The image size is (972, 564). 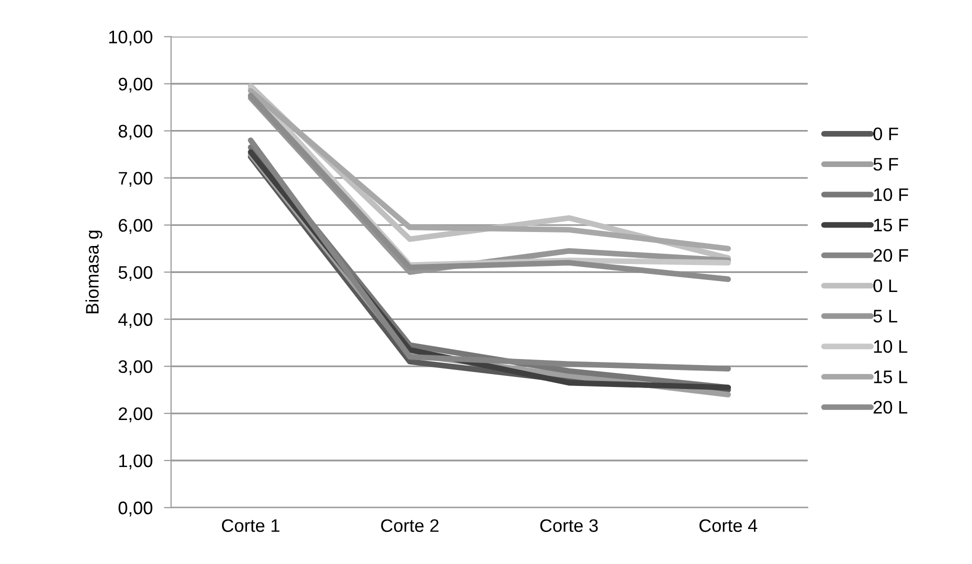 I want to click on y-tick-label: 4,00, so click(x=135, y=320).